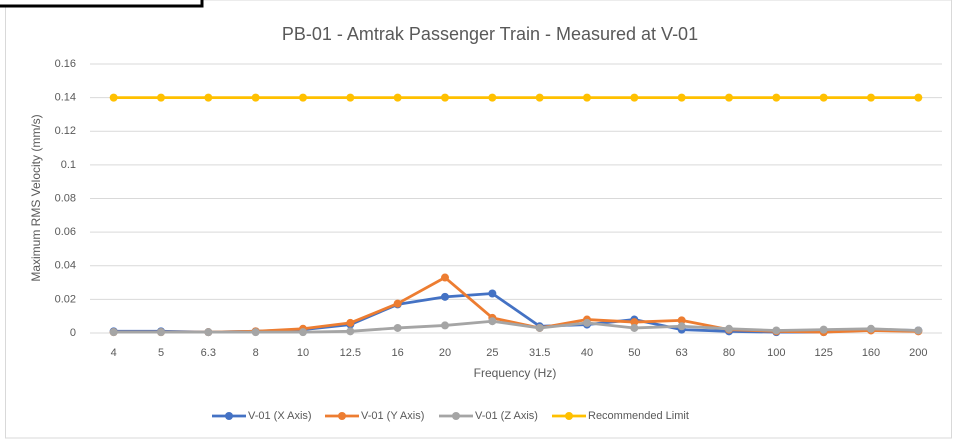 The width and height of the screenshot is (953, 439). I want to click on x-tick-label: 80, so click(729, 353).